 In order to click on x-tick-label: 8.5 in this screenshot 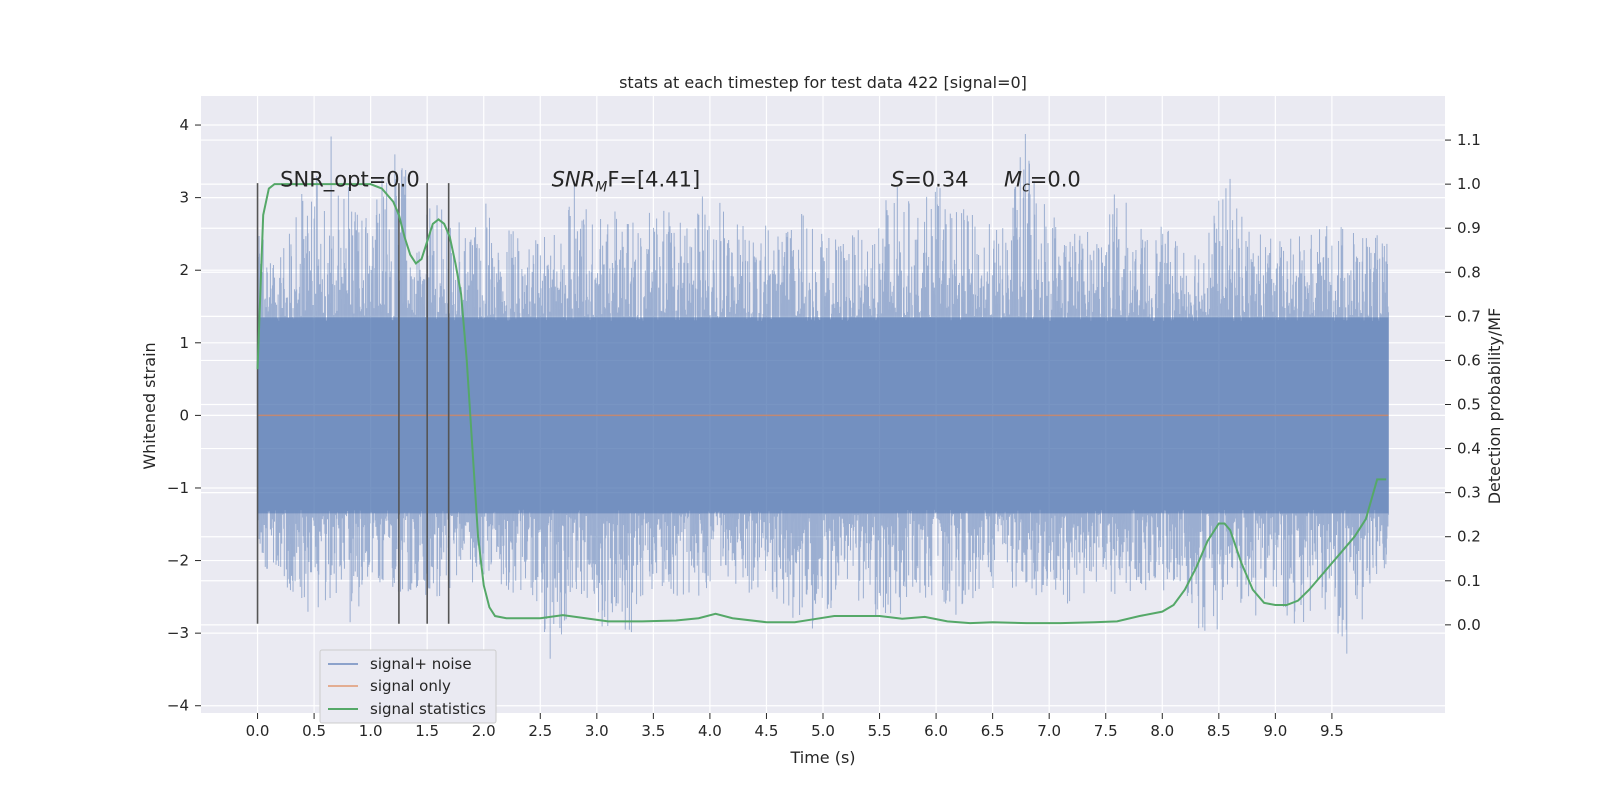, I will do `click(1219, 731)`.